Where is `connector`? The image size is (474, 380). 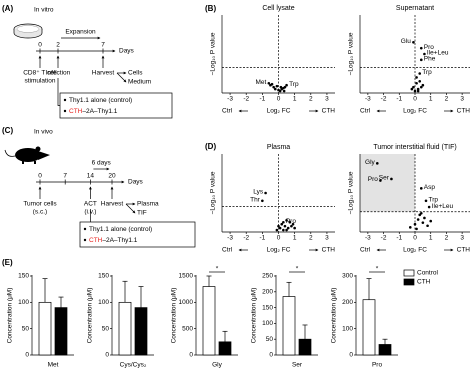
connector is located at coordinates (58, 92).